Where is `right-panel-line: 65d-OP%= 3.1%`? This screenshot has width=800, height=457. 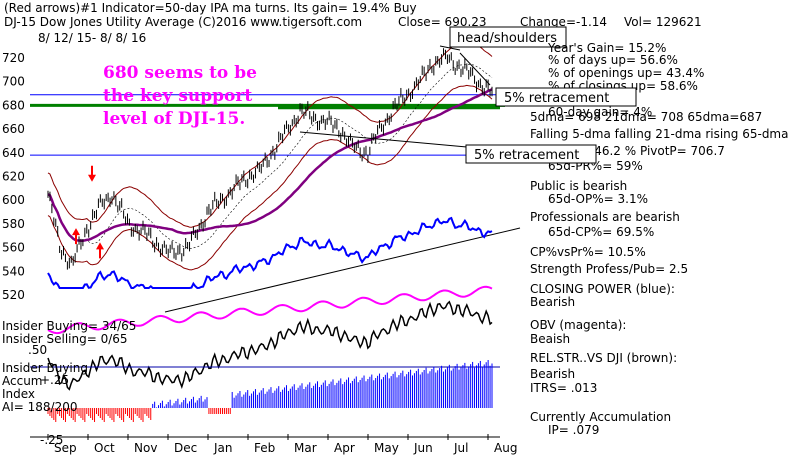 right-panel-line: 65d-OP%= 3.1% is located at coordinates (598, 199).